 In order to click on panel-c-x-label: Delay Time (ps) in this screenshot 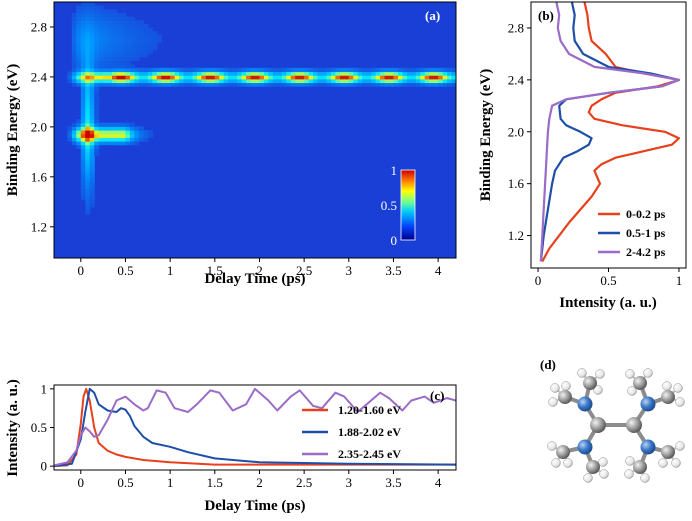, I will do `click(254, 506)`.